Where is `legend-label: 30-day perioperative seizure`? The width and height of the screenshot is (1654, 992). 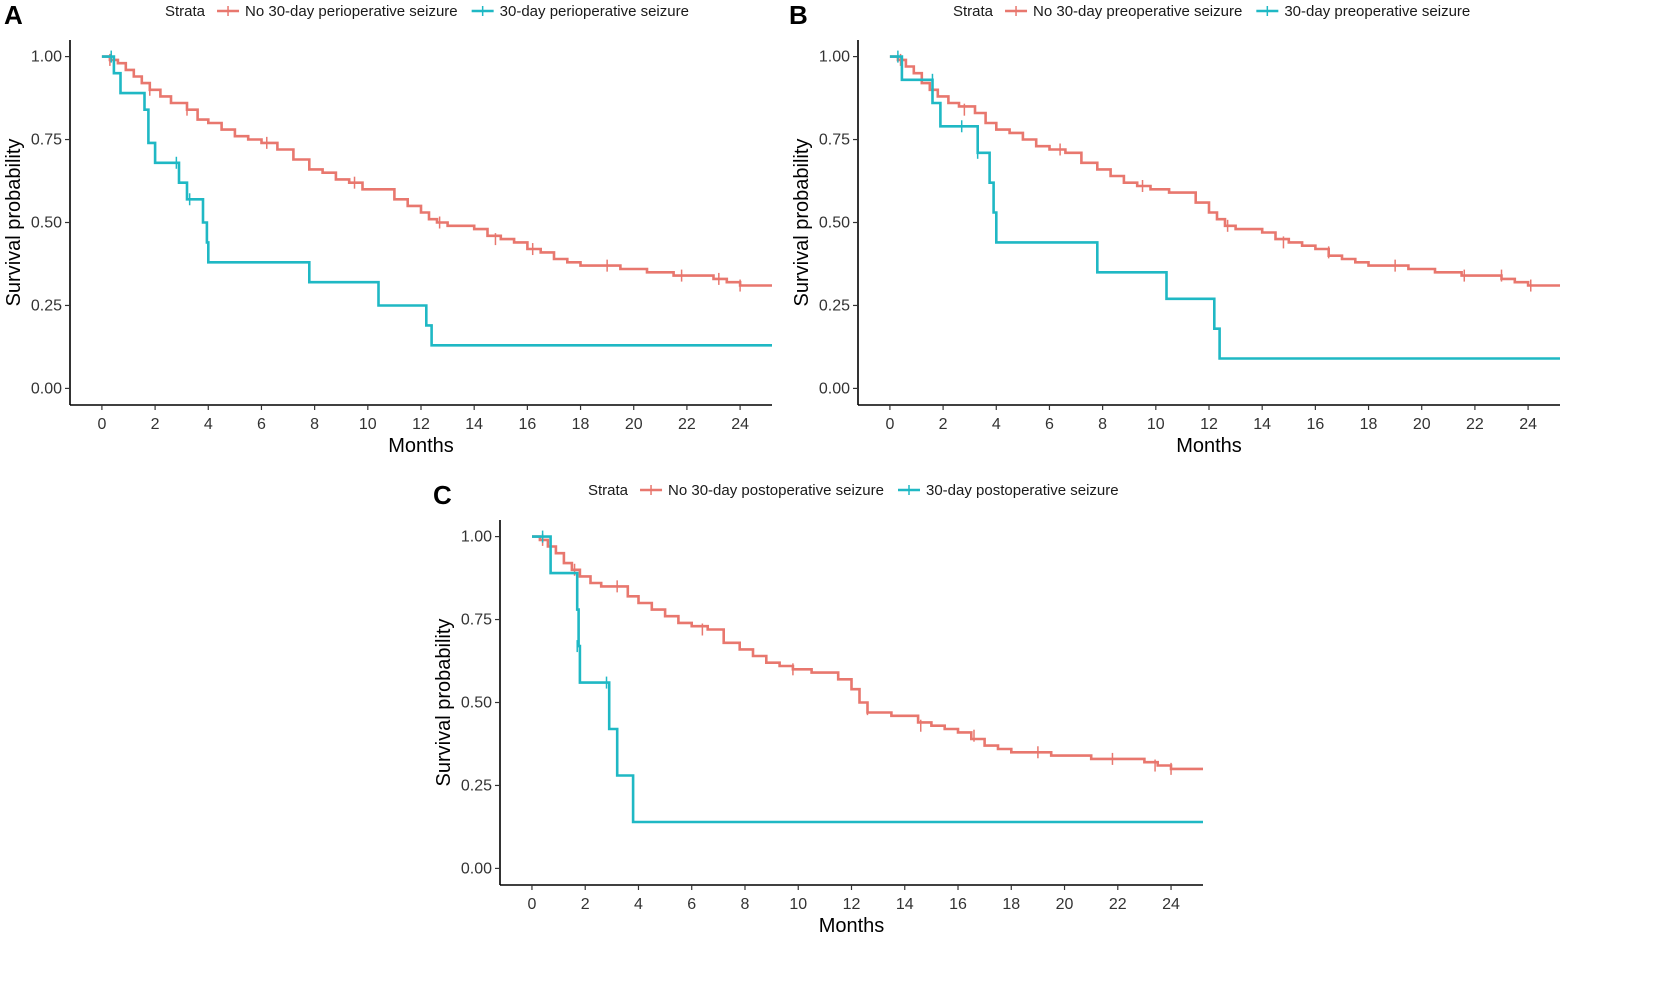 legend-label: 30-day perioperative seizure is located at coordinates (594, 11).